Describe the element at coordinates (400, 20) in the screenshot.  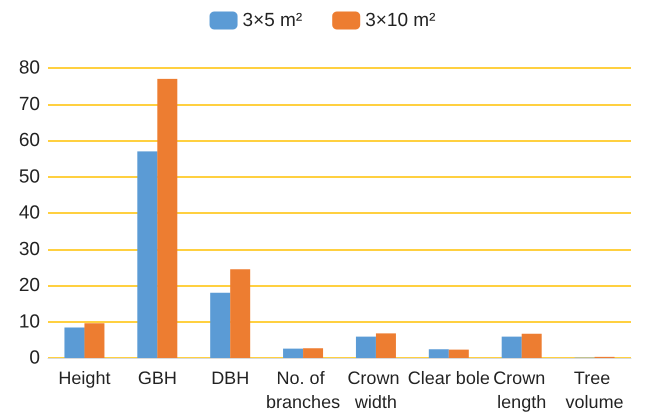
I see `legend-label: 3×10 m²` at that location.